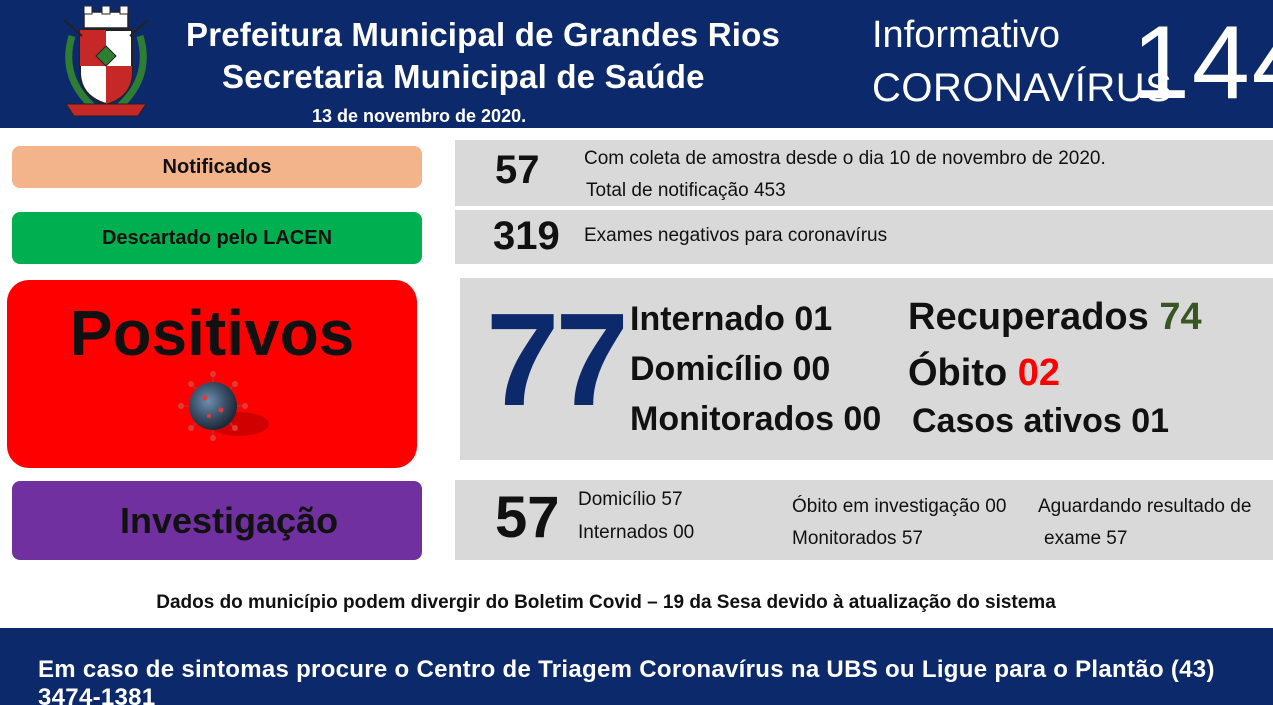 The width and height of the screenshot is (1273, 705). What do you see at coordinates (526, 236) in the screenshot?
I see `descartado-value: 319` at bounding box center [526, 236].